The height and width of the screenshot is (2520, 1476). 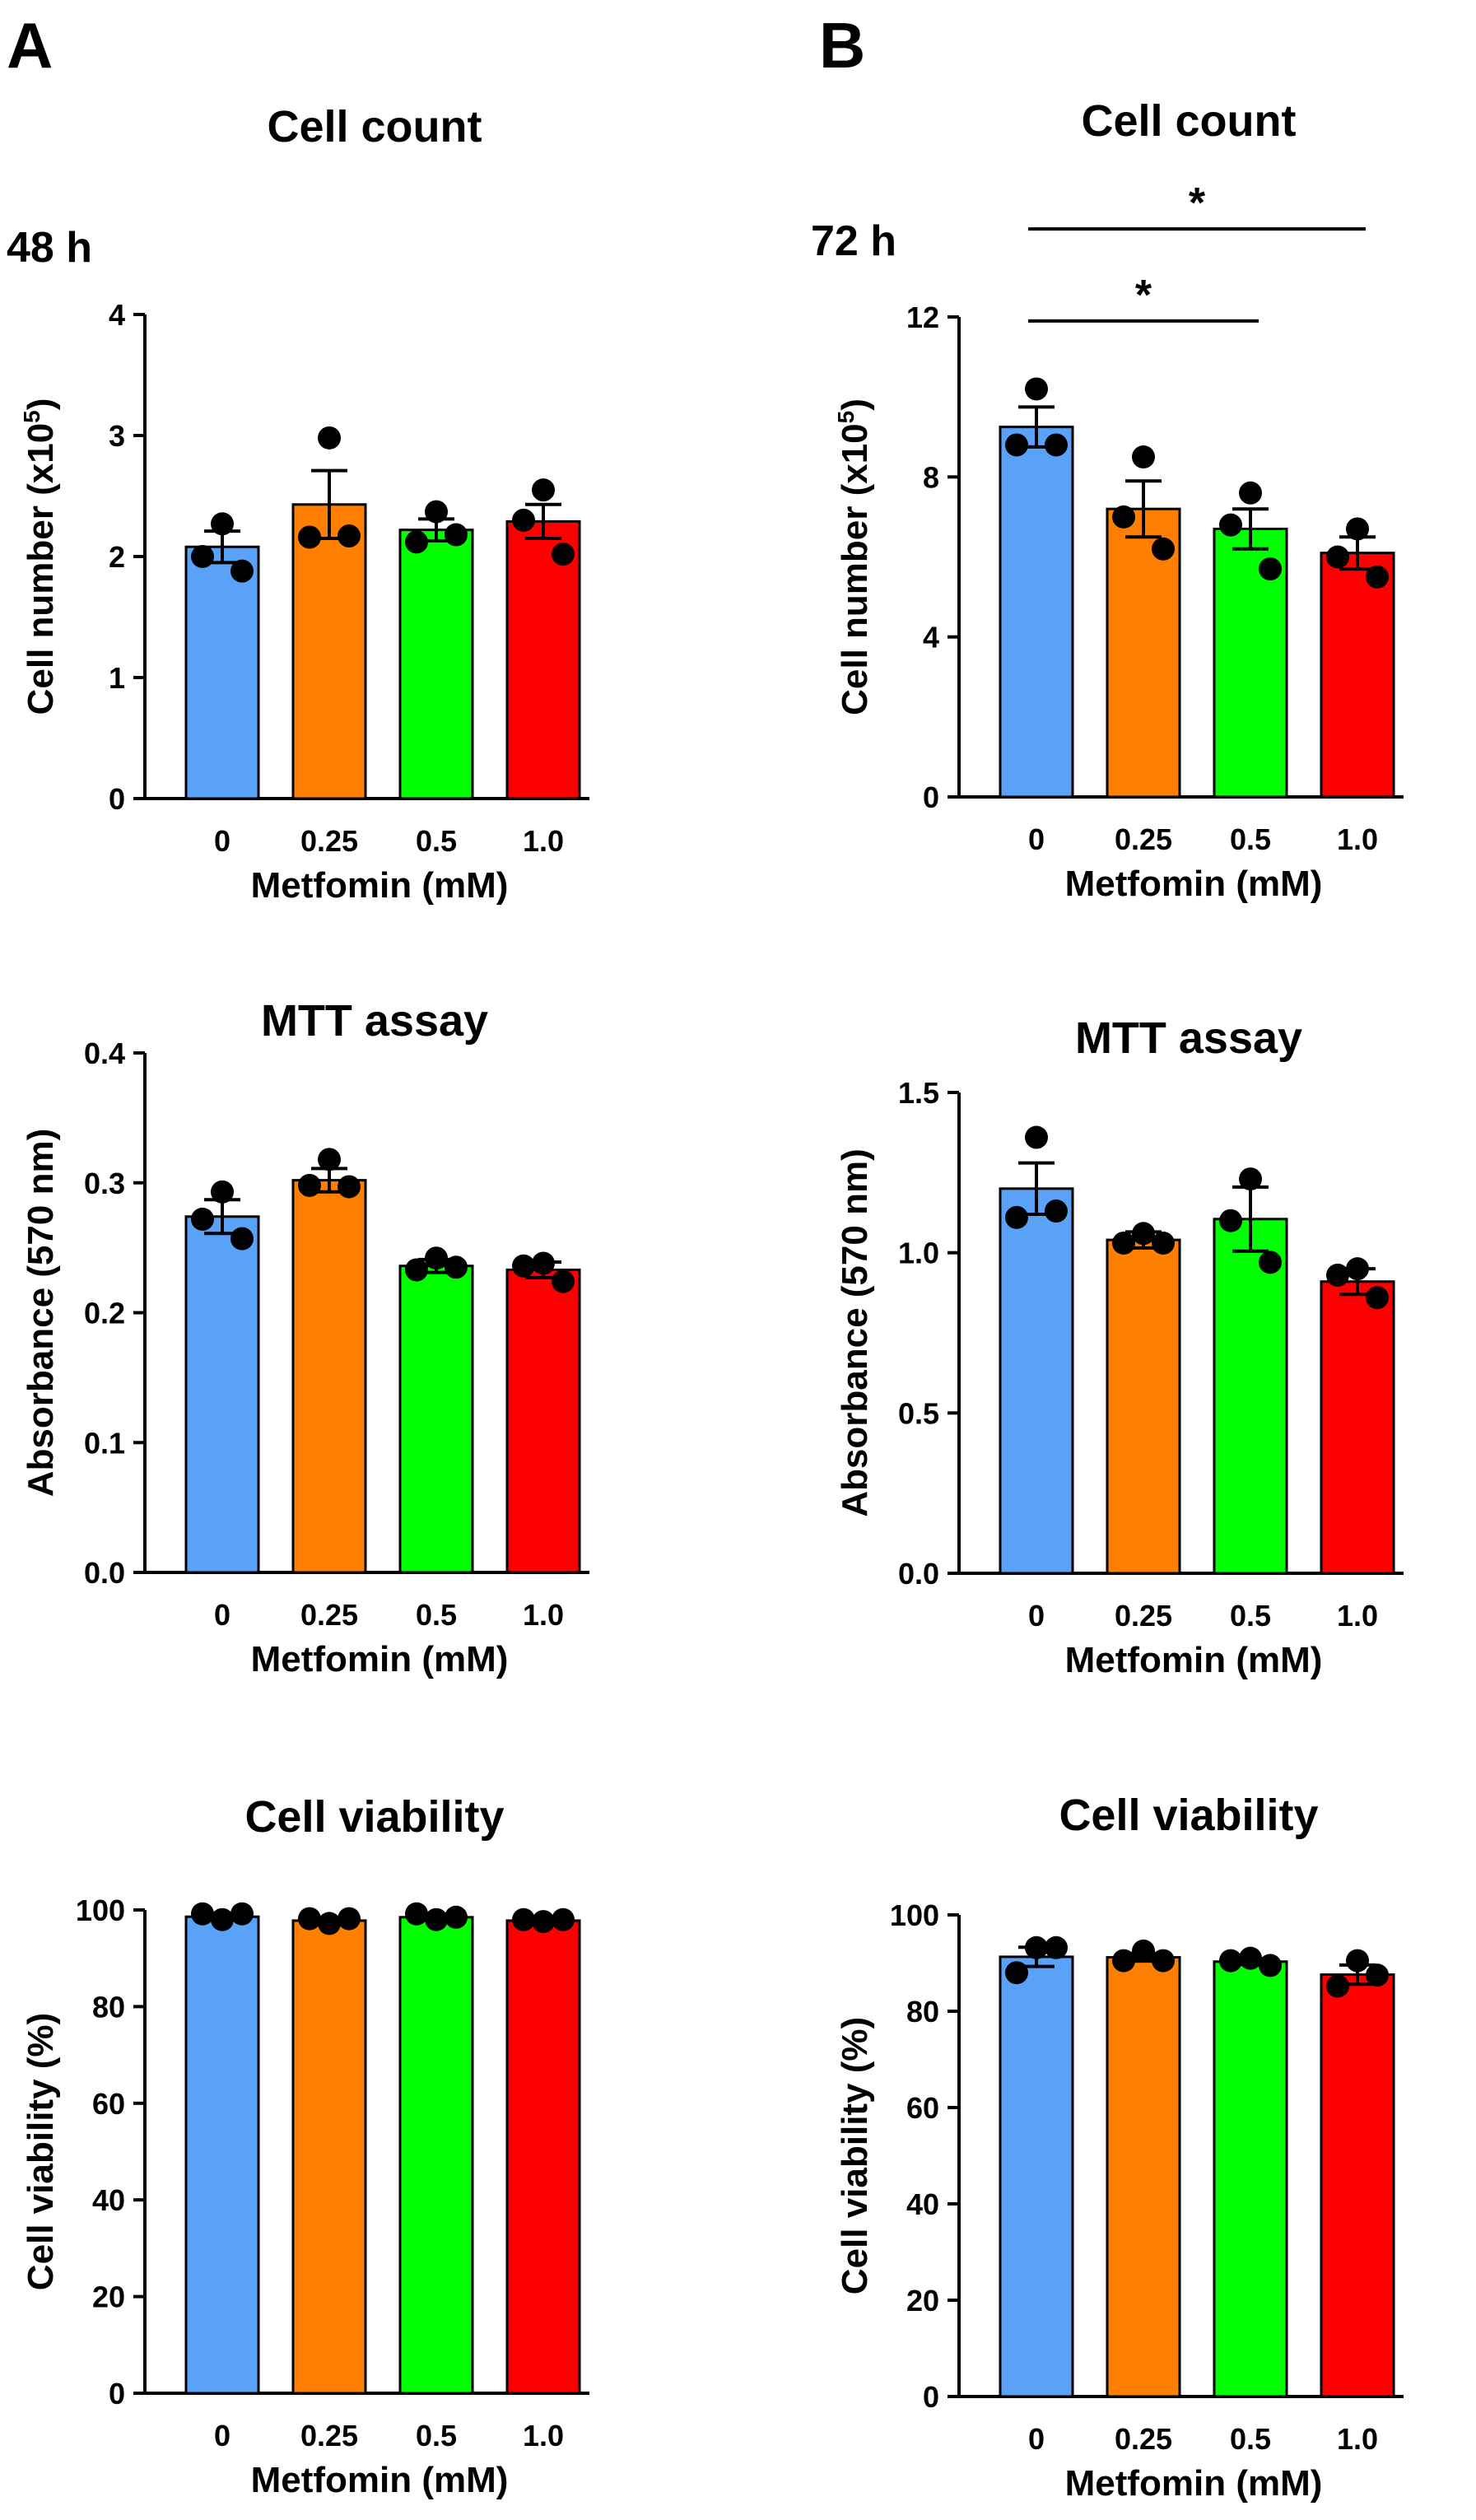 I want to click on y-tick-label: 20, so click(x=108, y=2297).